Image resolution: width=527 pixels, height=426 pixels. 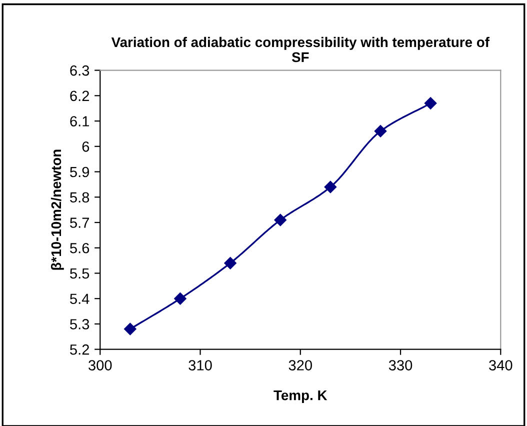 I want to click on y-tick-label: 6.1, so click(x=80, y=121).